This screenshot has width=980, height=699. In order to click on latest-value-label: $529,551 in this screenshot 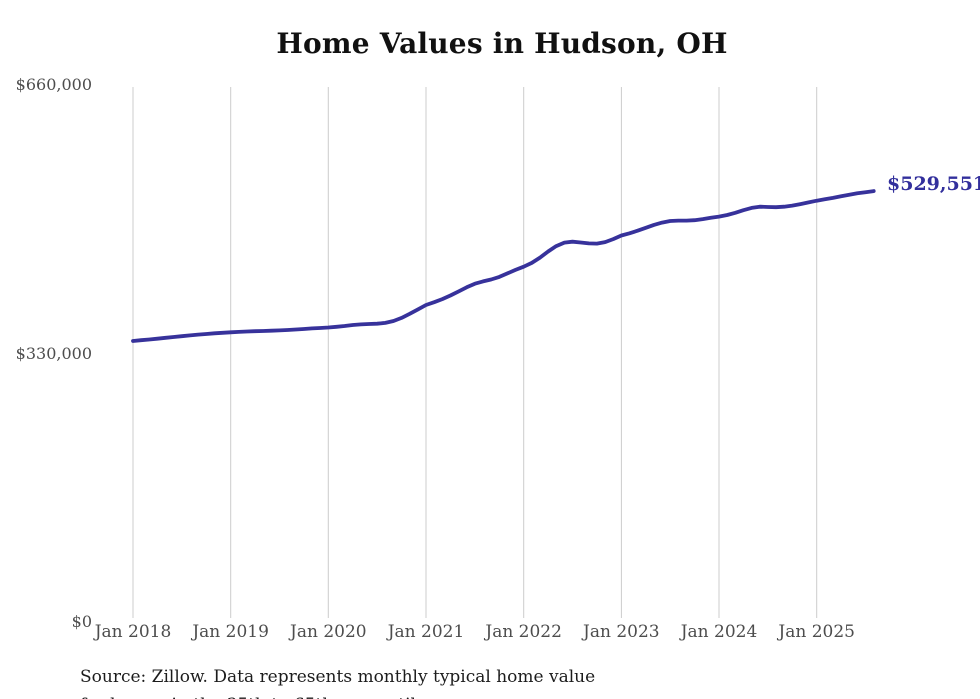, I will do `click(933, 184)`.